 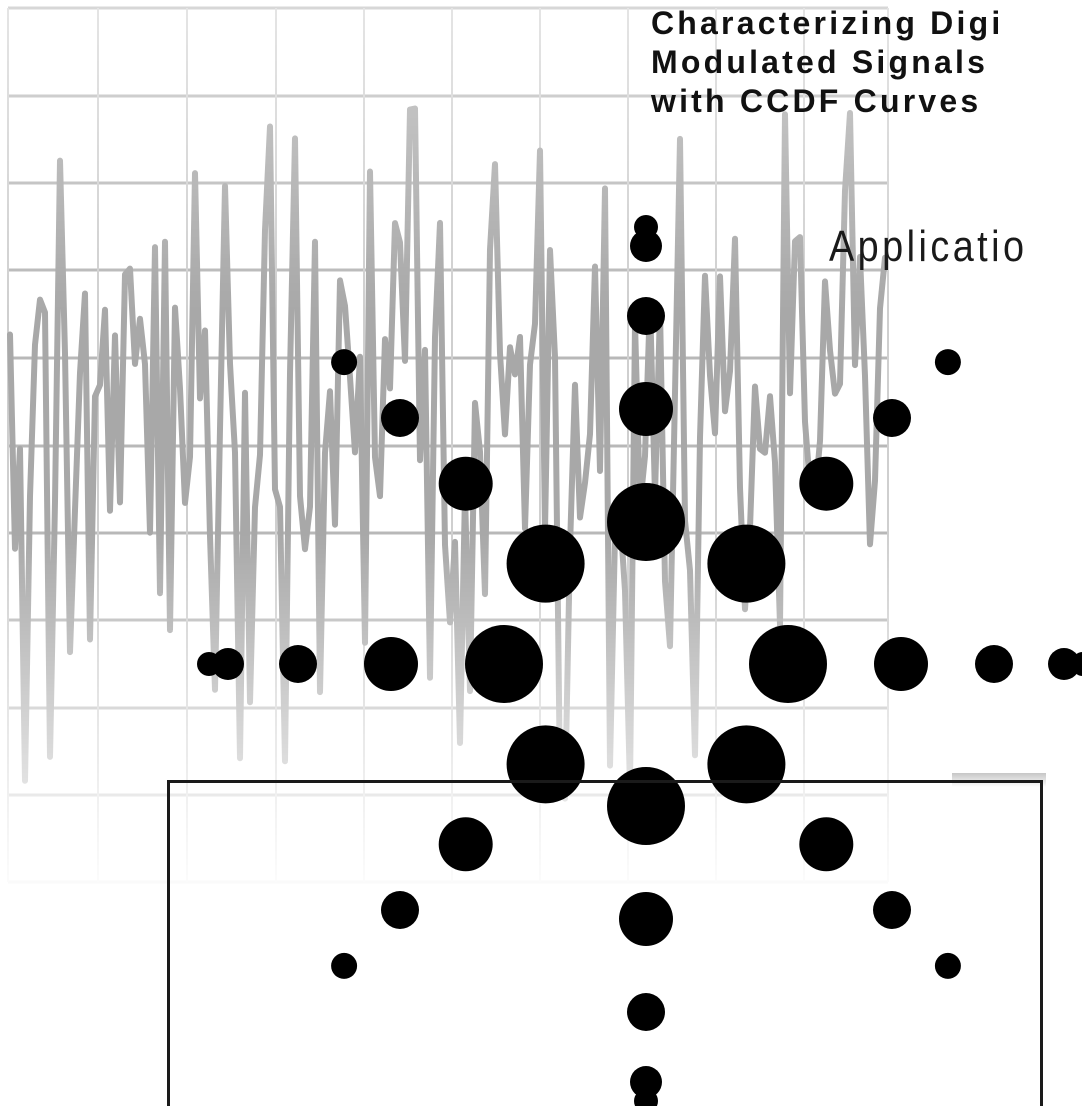 I want to click on title-line-1: Characterizing Digi, so click(x=827, y=23).